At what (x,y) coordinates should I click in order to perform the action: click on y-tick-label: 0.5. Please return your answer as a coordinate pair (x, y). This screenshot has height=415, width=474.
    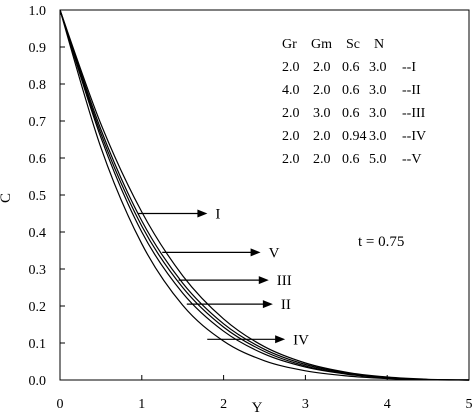
    Looking at the image, I should click on (38, 196).